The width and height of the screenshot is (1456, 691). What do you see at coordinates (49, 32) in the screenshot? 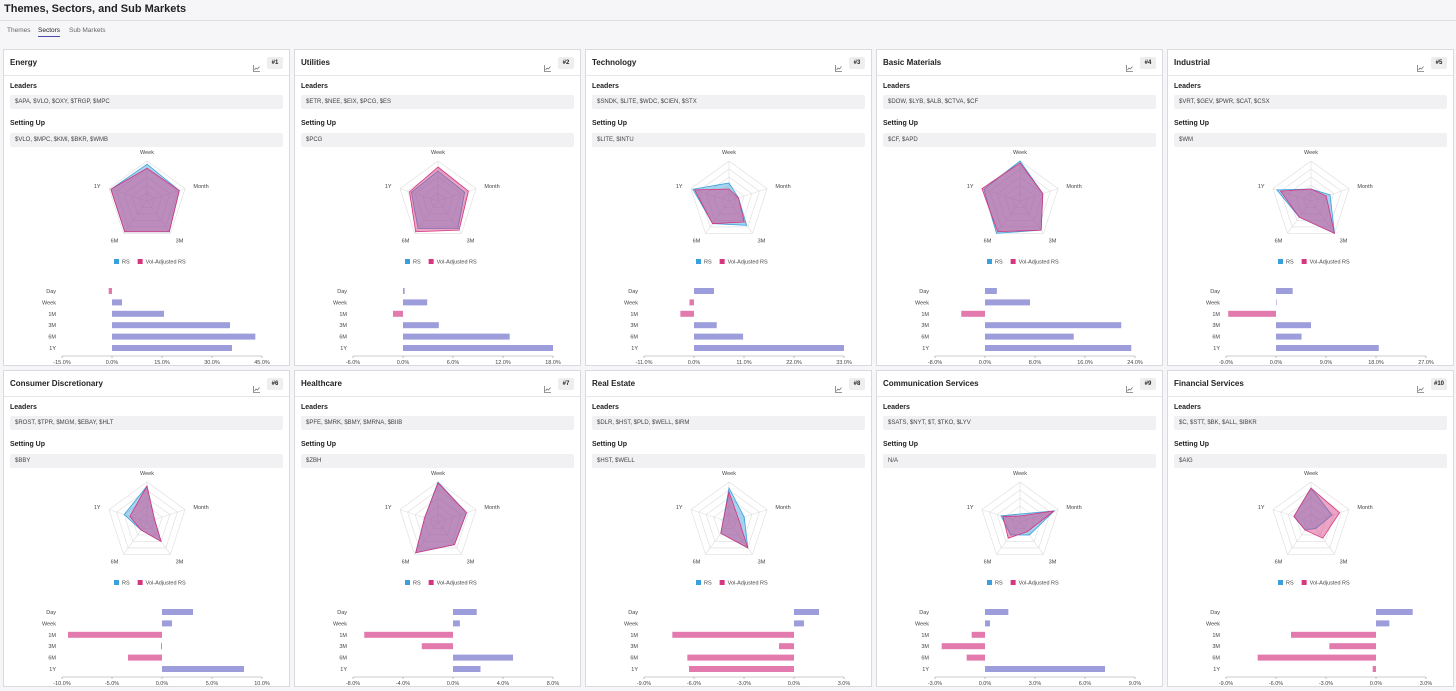
I see `tab: Sectors` at bounding box center [49, 32].